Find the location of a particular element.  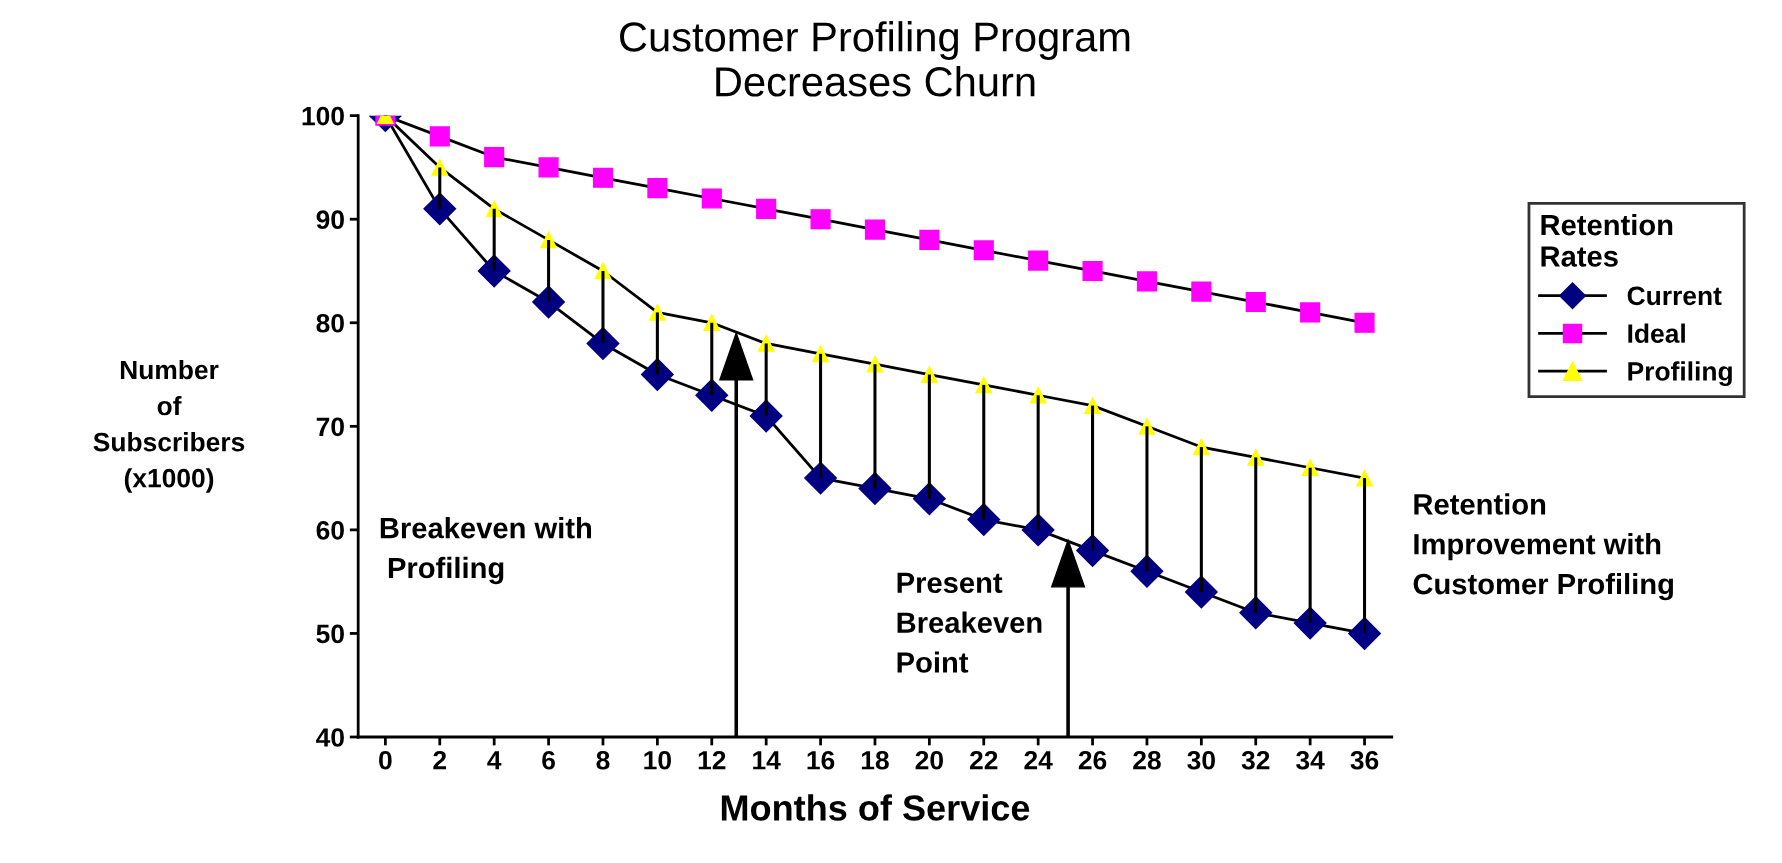

x-tick-label: 22 is located at coordinates (984, 760).